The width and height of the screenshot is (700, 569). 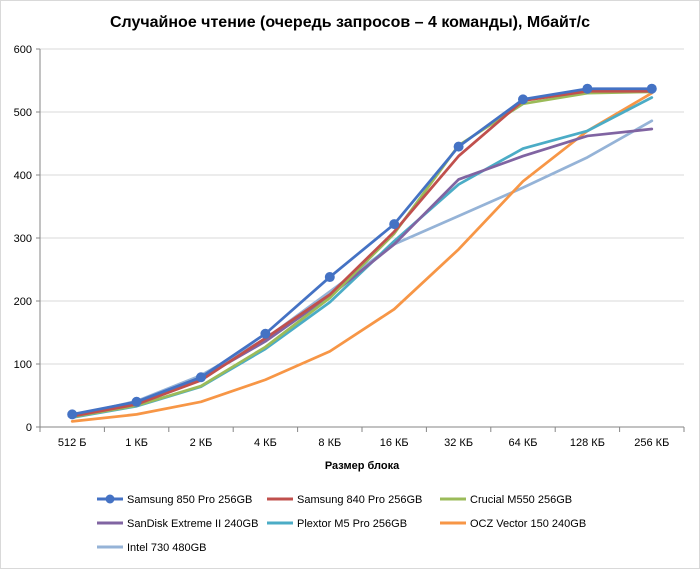 What do you see at coordinates (23, 113) in the screenshot?
I see `y-tick-label: 500` at bounding box center [23, 113].